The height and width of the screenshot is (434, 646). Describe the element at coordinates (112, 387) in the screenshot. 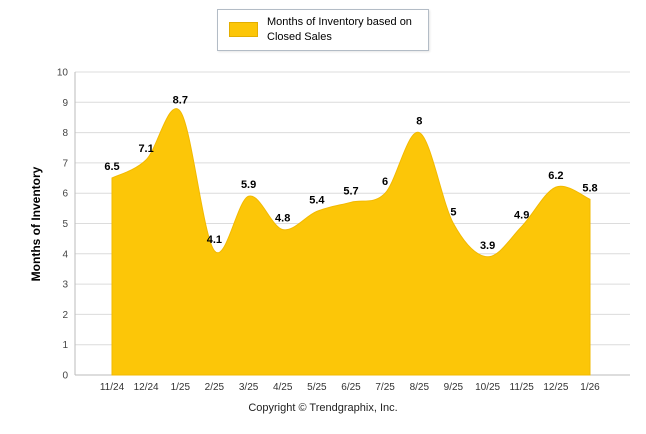

I see `x-tick-label: 11/24` at that location.